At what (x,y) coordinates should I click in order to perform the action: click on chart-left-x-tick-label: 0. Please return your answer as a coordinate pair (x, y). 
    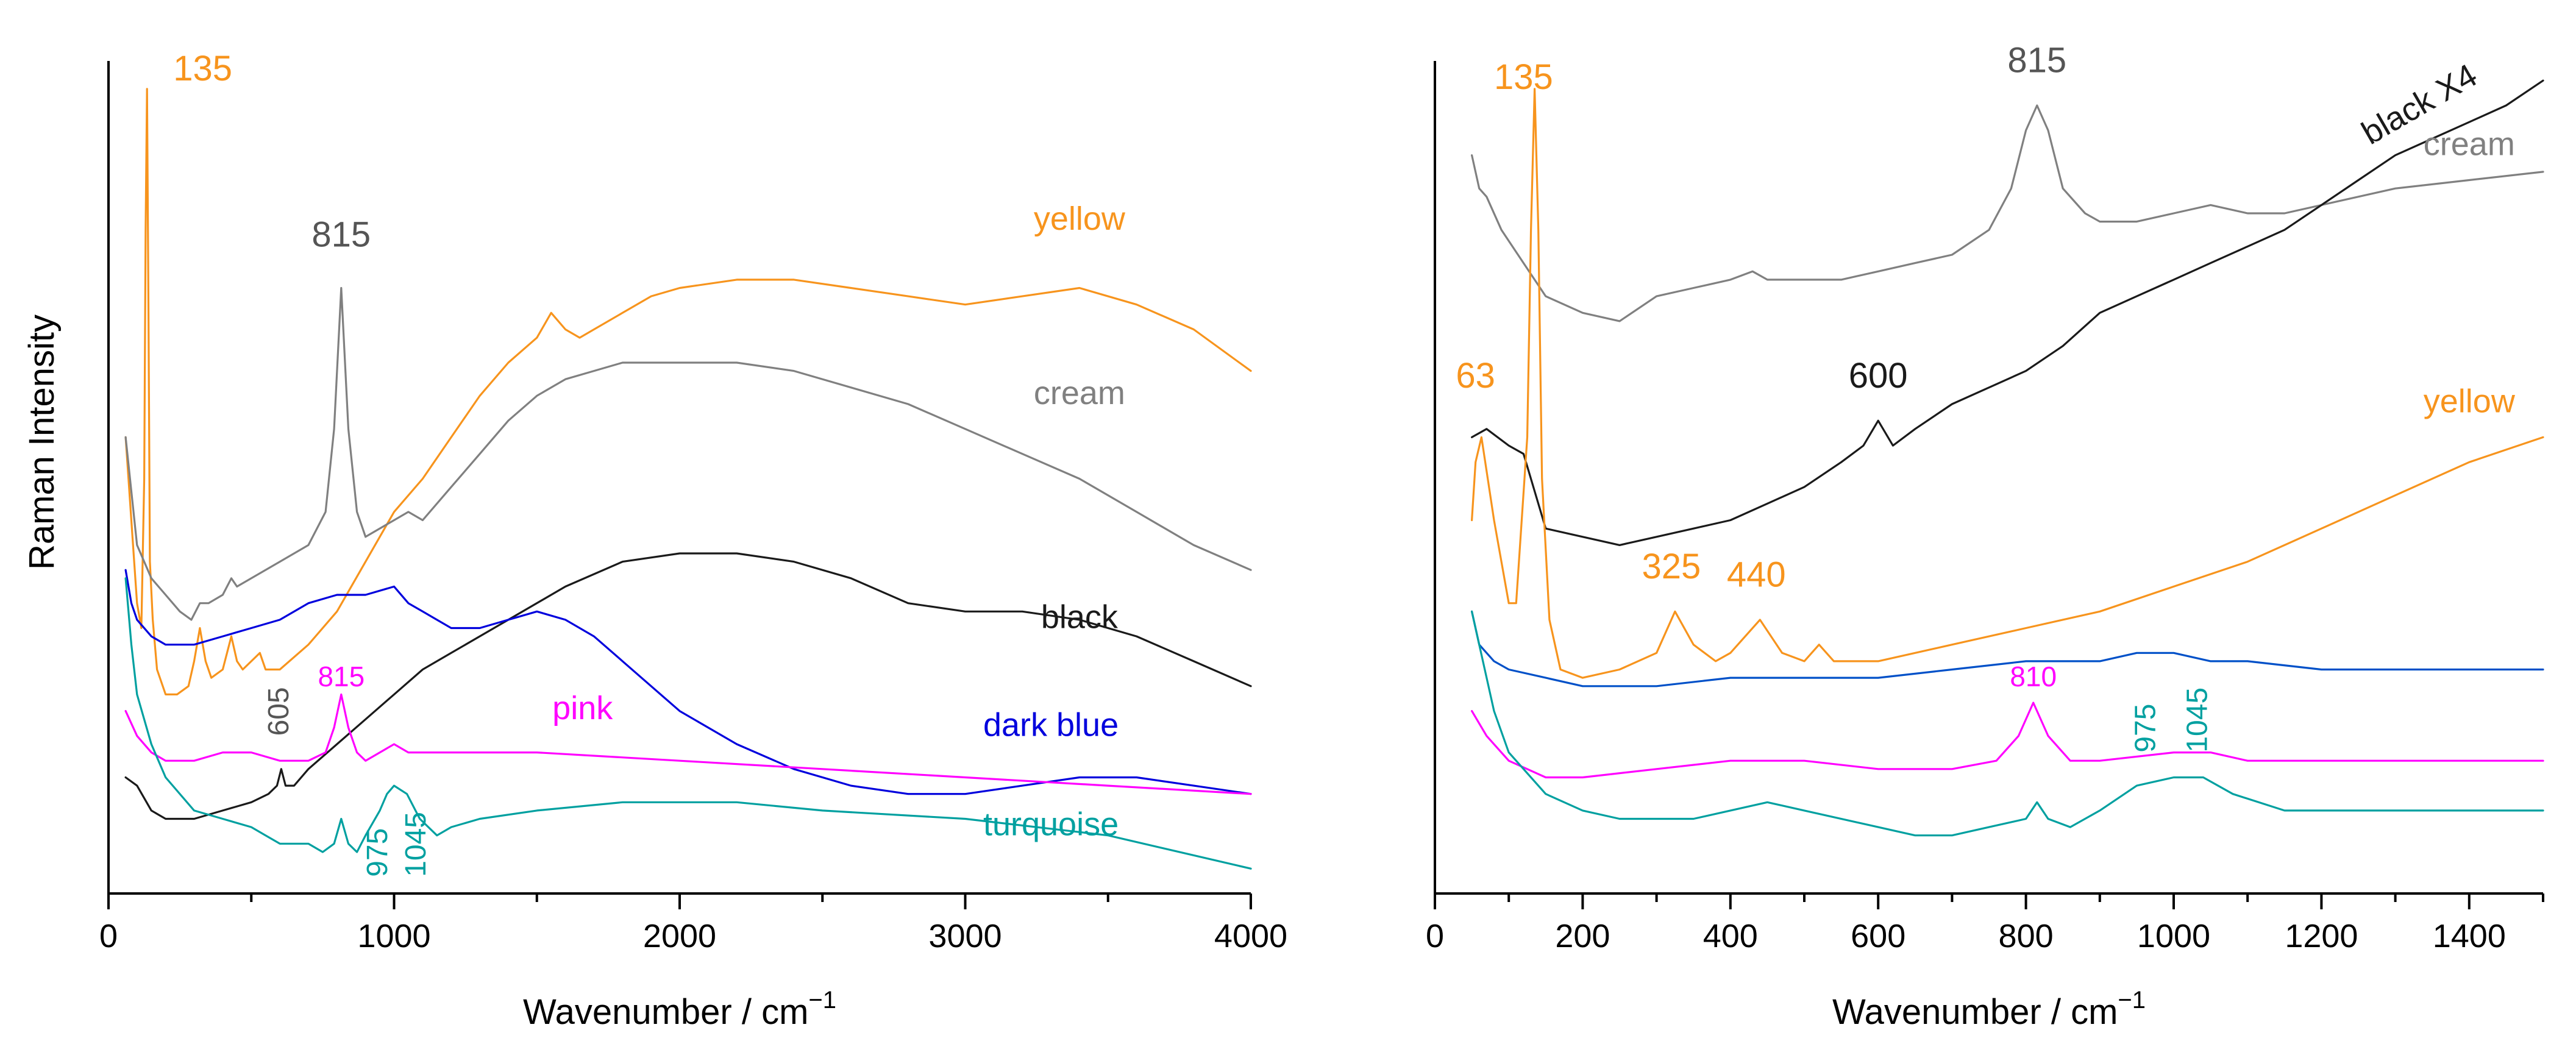
    Looking at the image, I should click on (108, 936).